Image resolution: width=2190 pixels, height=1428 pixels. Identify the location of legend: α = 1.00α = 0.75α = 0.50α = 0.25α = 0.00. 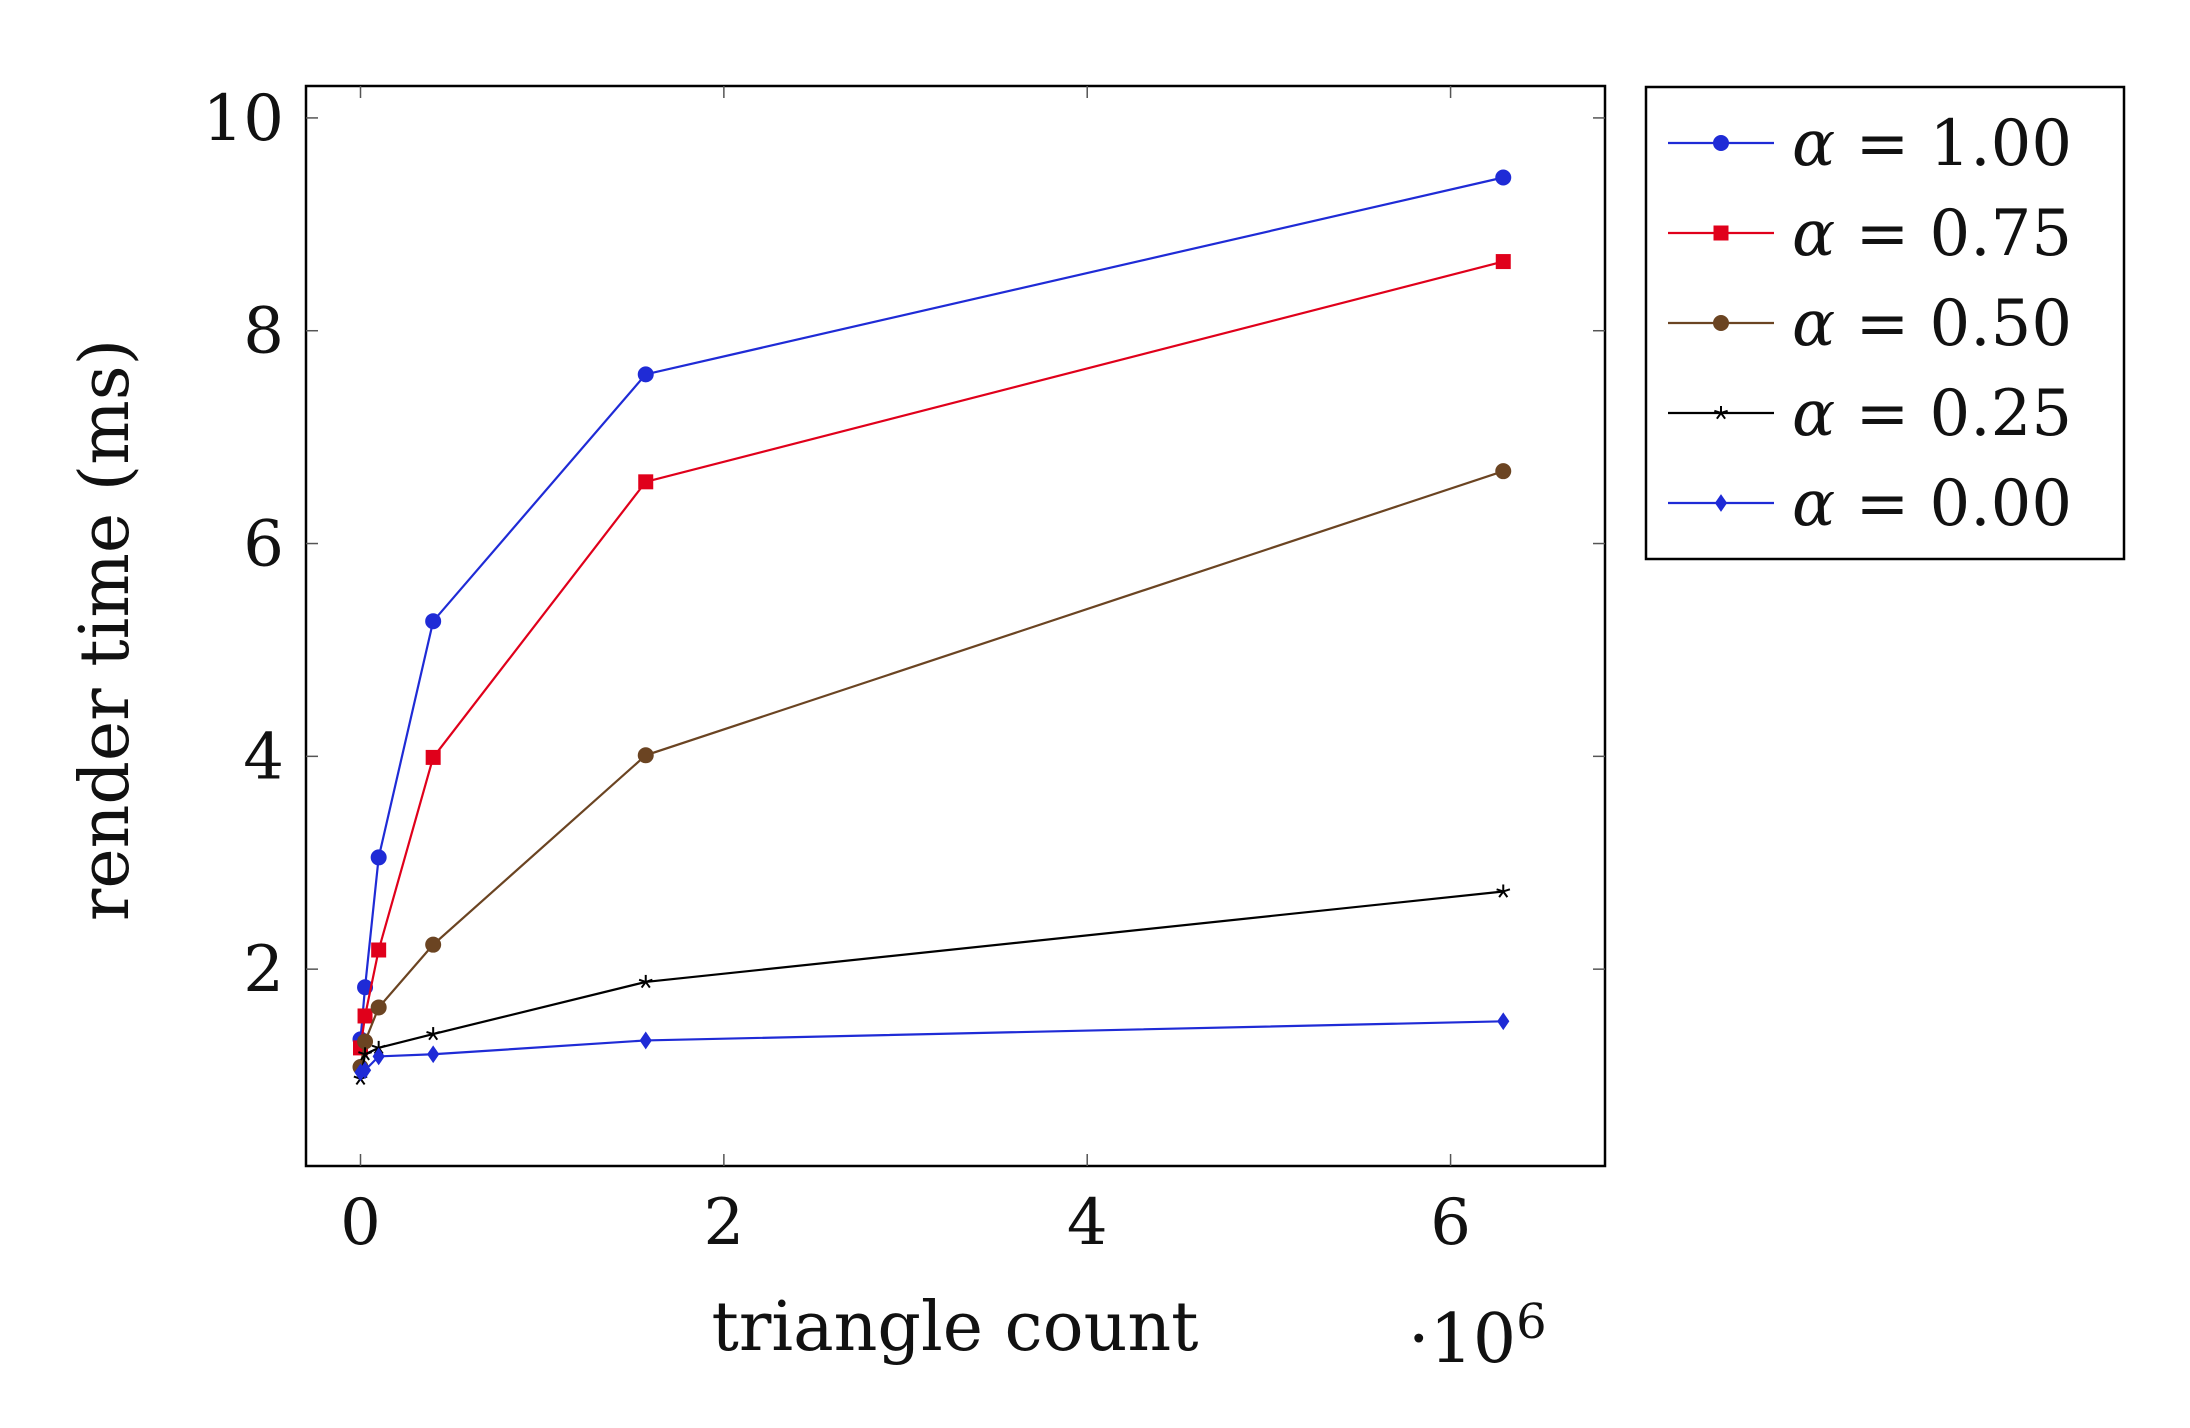
(1885, 323).